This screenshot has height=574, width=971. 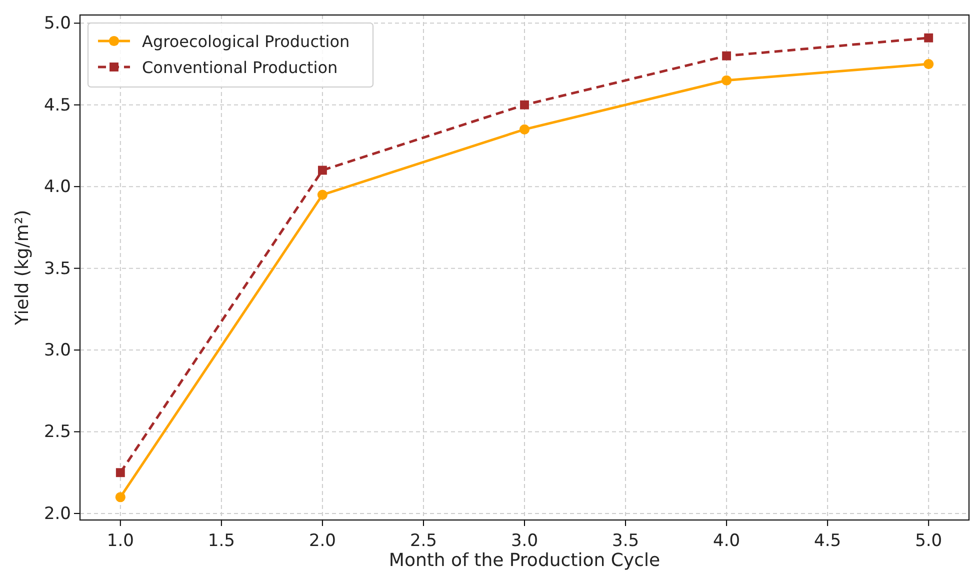 I want to click on legend-label: Agroecological Production, so click(x=246, y=41).